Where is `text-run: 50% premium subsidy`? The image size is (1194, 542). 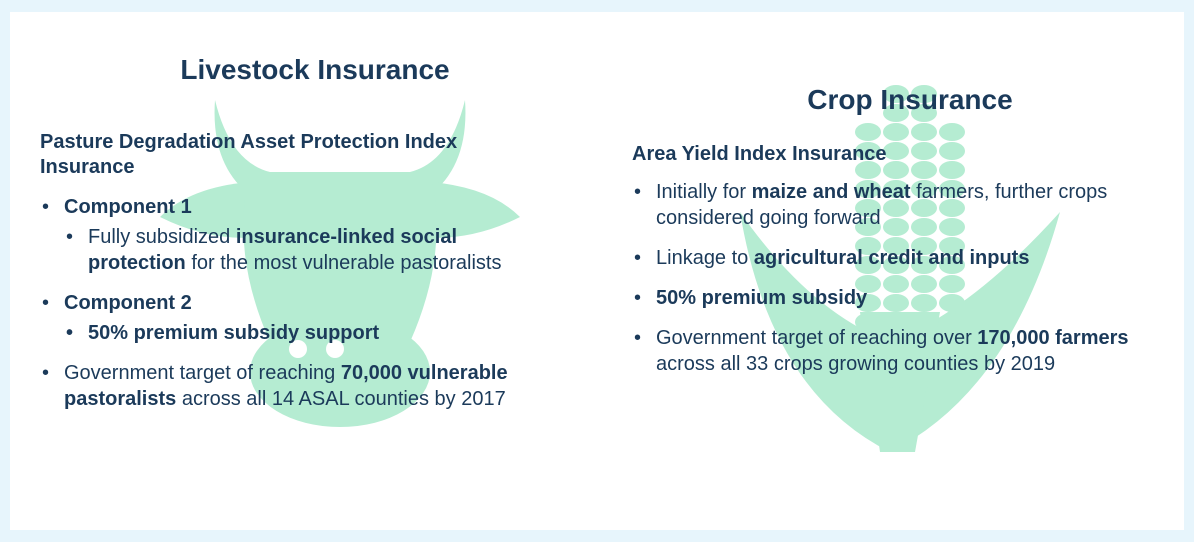
text-run: 50% premium subsidy is located at coordinates (762, 298).